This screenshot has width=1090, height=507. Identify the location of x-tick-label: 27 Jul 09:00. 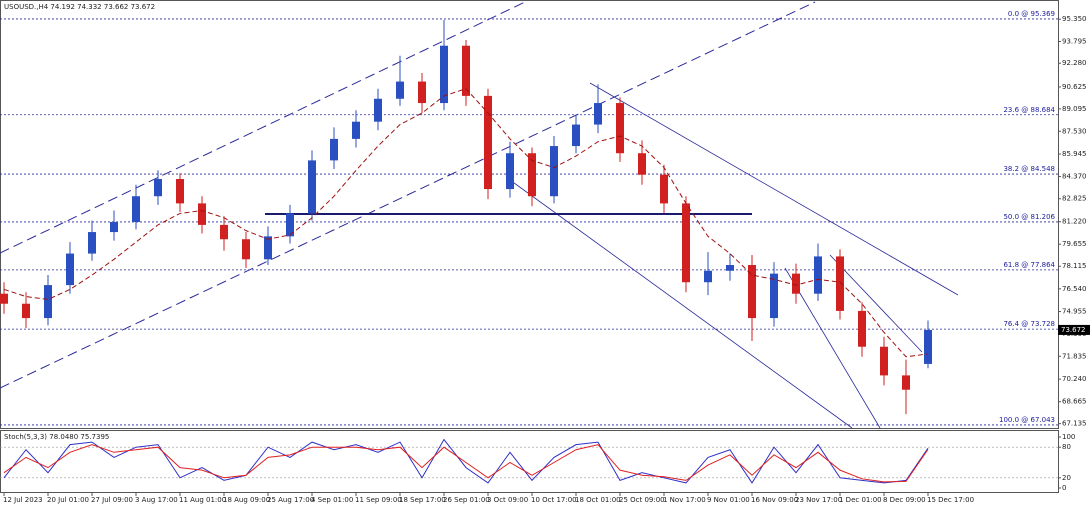
(112, 500).